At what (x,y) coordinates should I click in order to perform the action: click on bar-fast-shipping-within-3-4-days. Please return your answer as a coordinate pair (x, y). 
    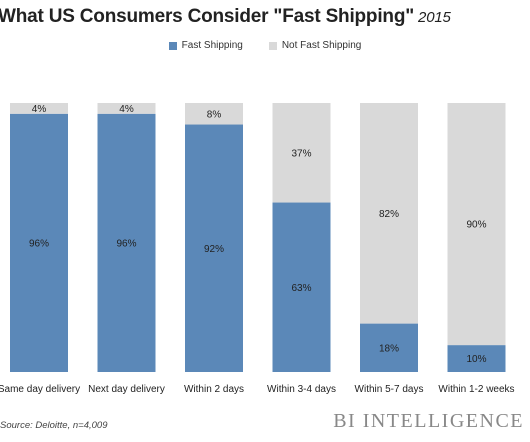
    Looking at the image, I should click on (301, 287).